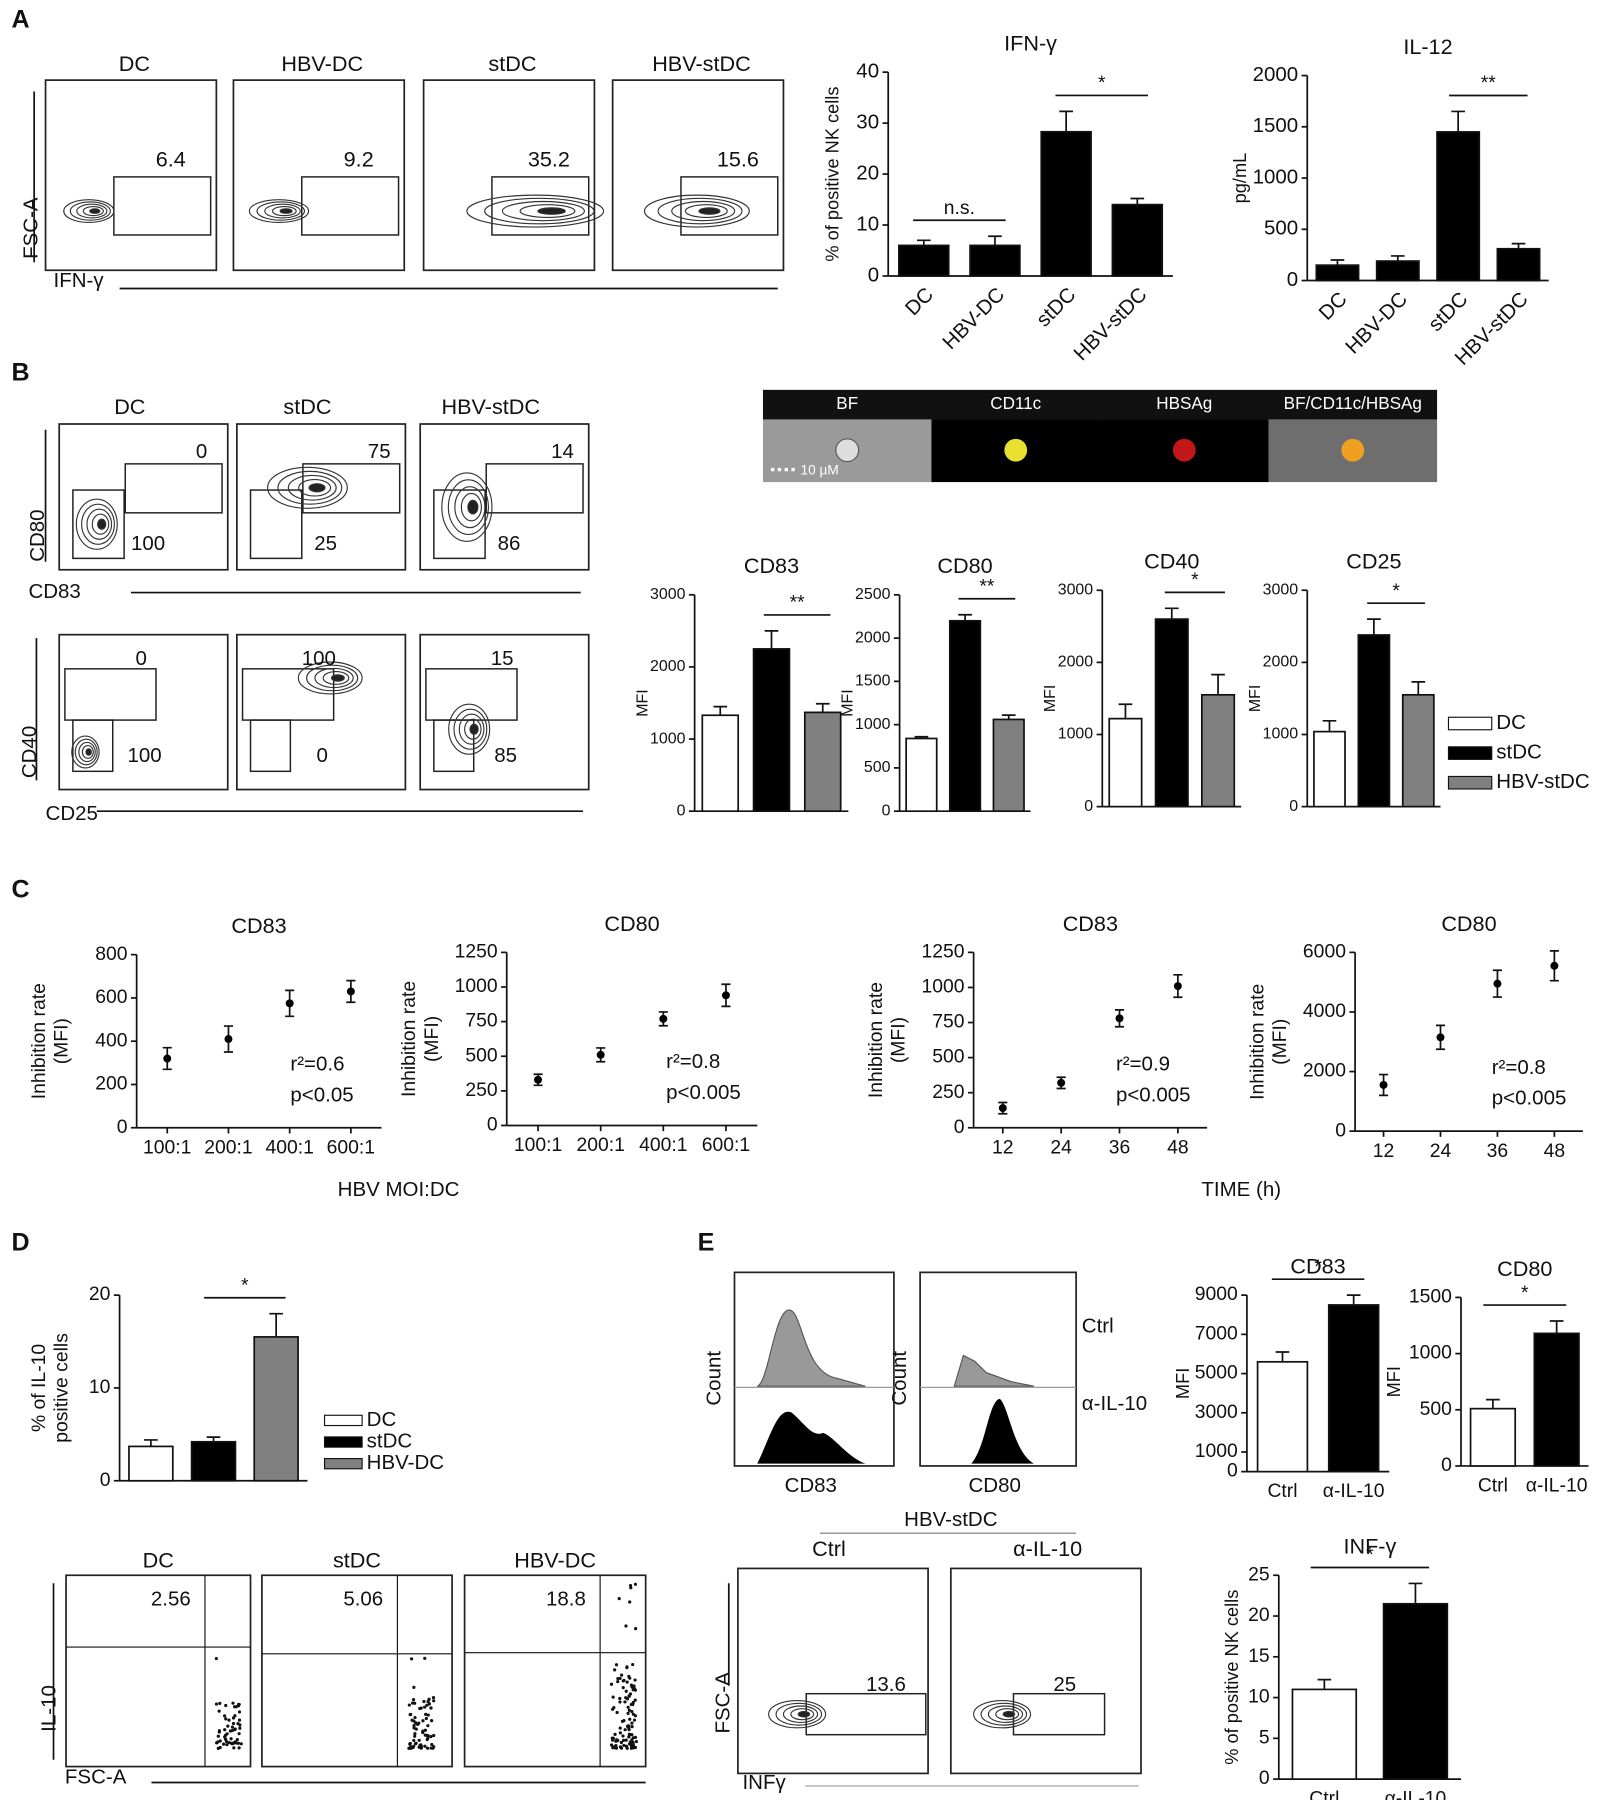  Describe the element at coordinates (867, 71) in the screenshot. I see `y-tick-label: 40` at that location.